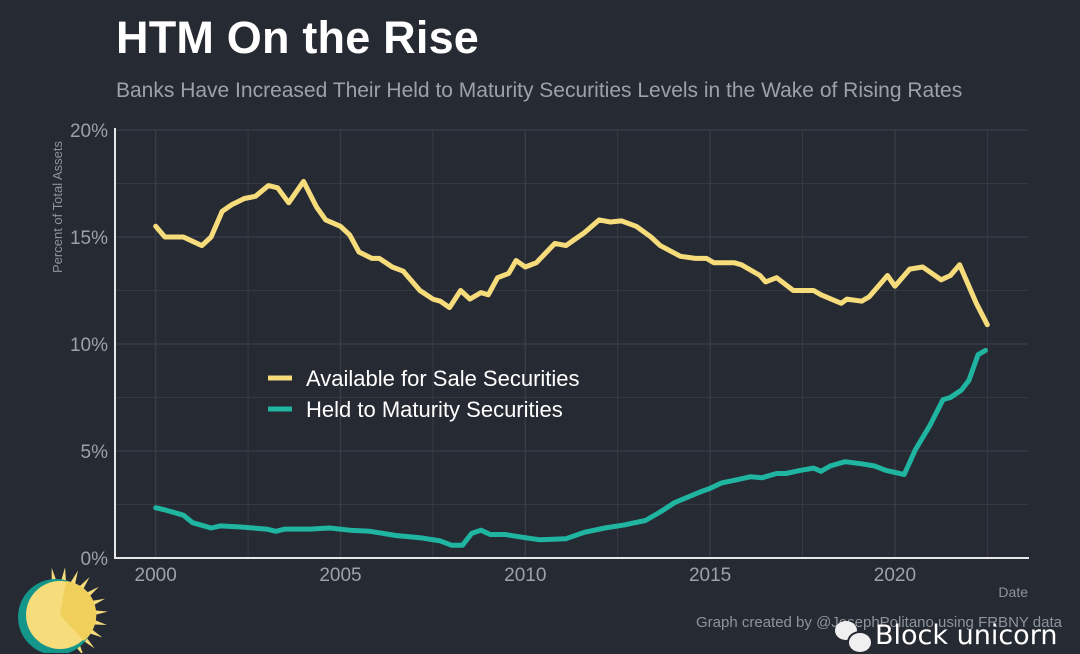 The width and height of the screenshot is (1080, 654). I want to click on x-axis-label: Date, so click(1013, 592).